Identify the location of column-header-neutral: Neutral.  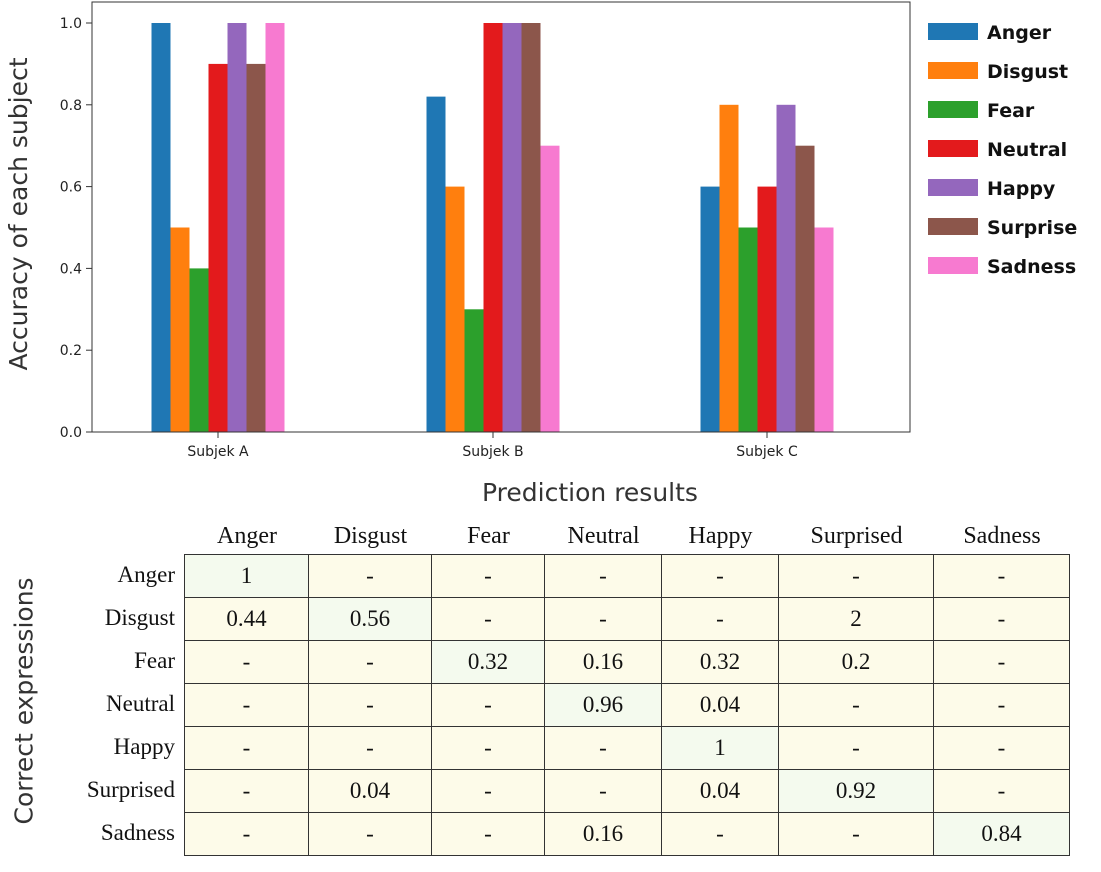
(603, 536).